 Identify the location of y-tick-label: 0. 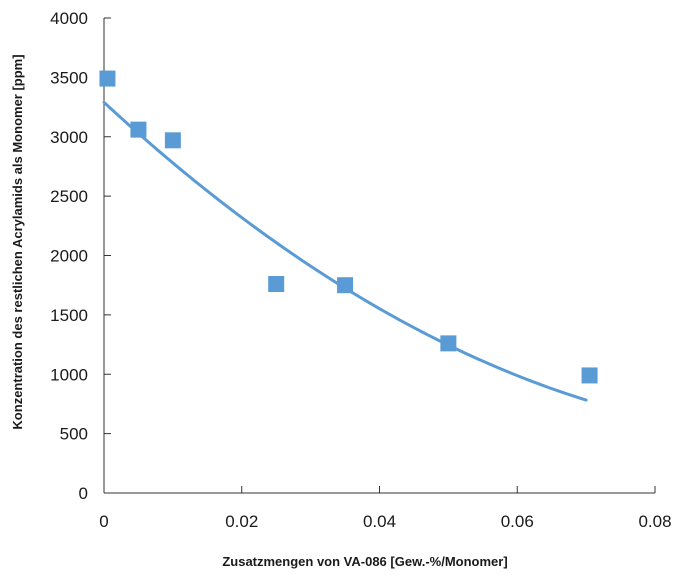
(83, 493).